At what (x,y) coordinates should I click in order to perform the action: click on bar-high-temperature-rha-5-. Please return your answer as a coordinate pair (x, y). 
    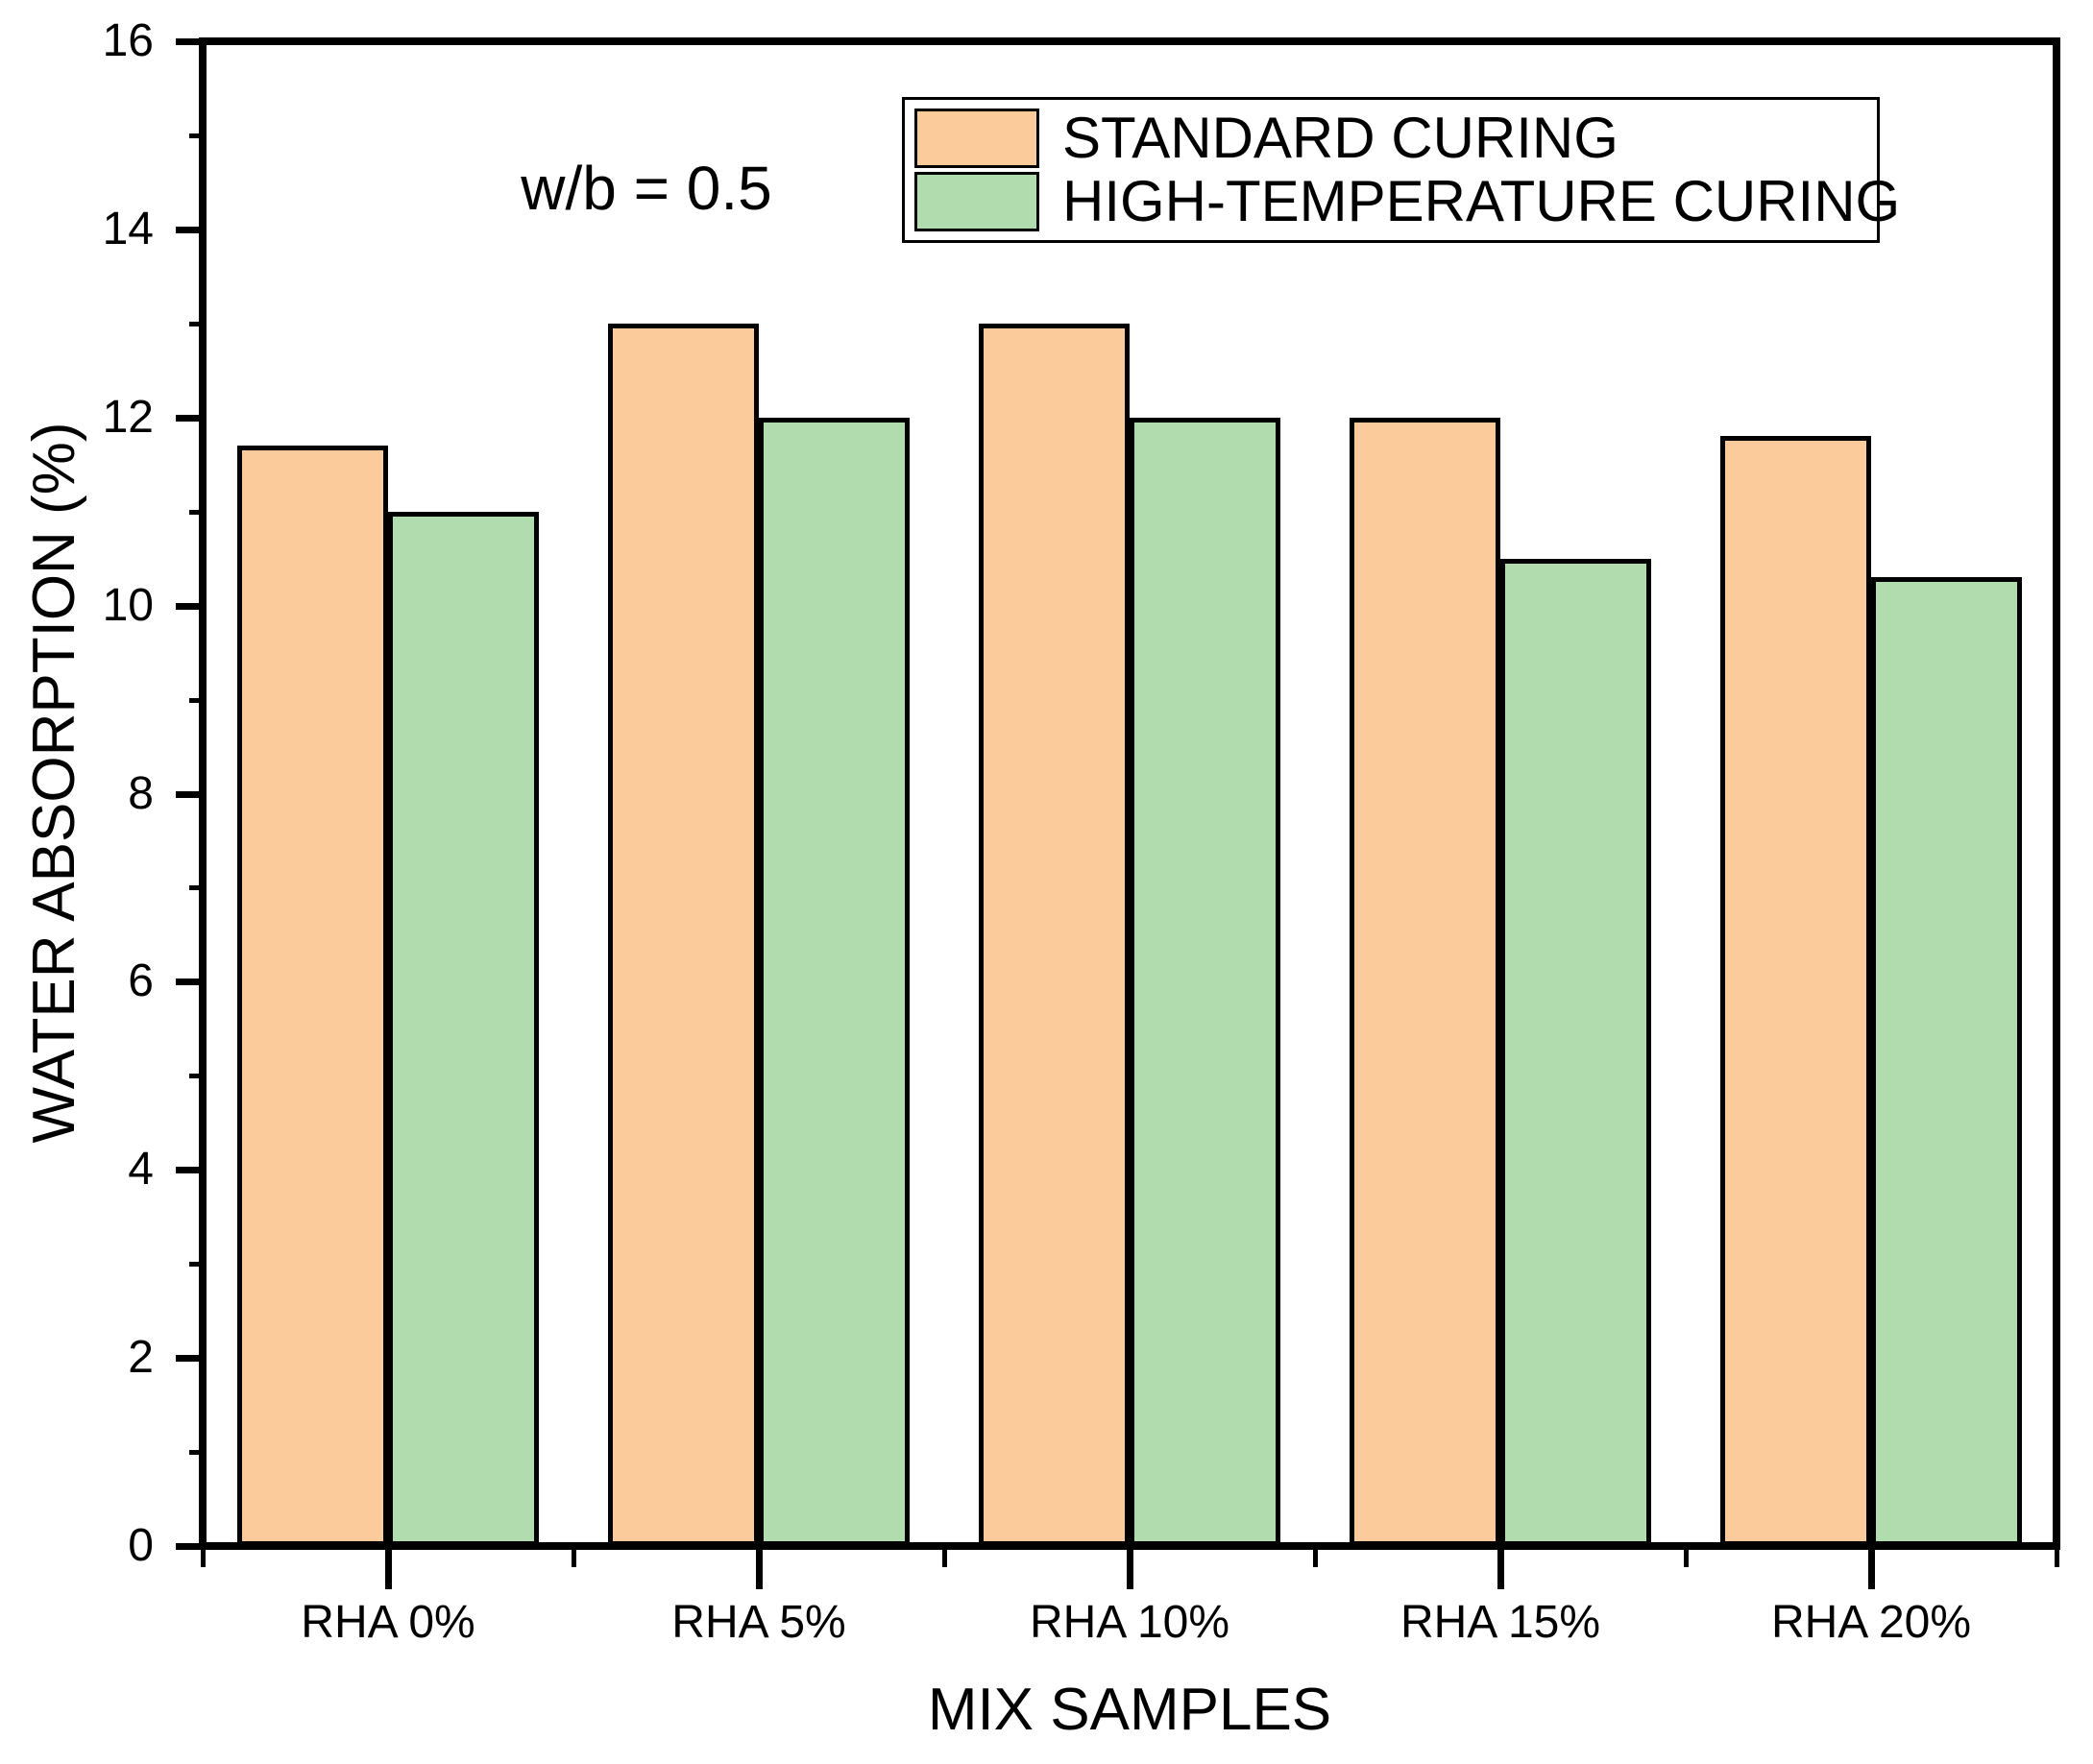
    Looking at the image, I should click on (834, 981).